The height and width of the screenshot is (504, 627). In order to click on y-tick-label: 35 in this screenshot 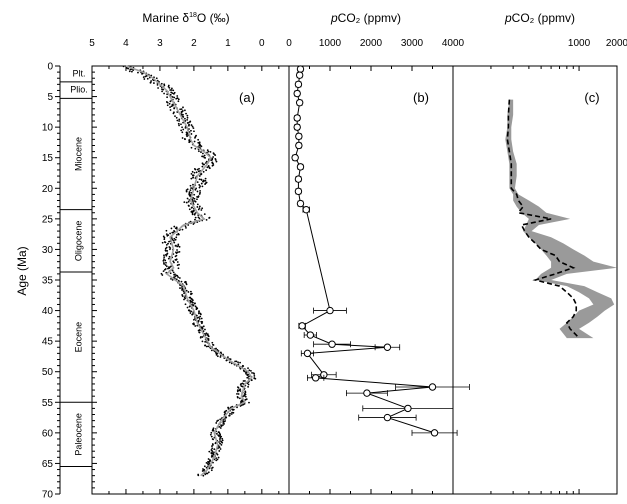, I will do `click(48, 281)`.